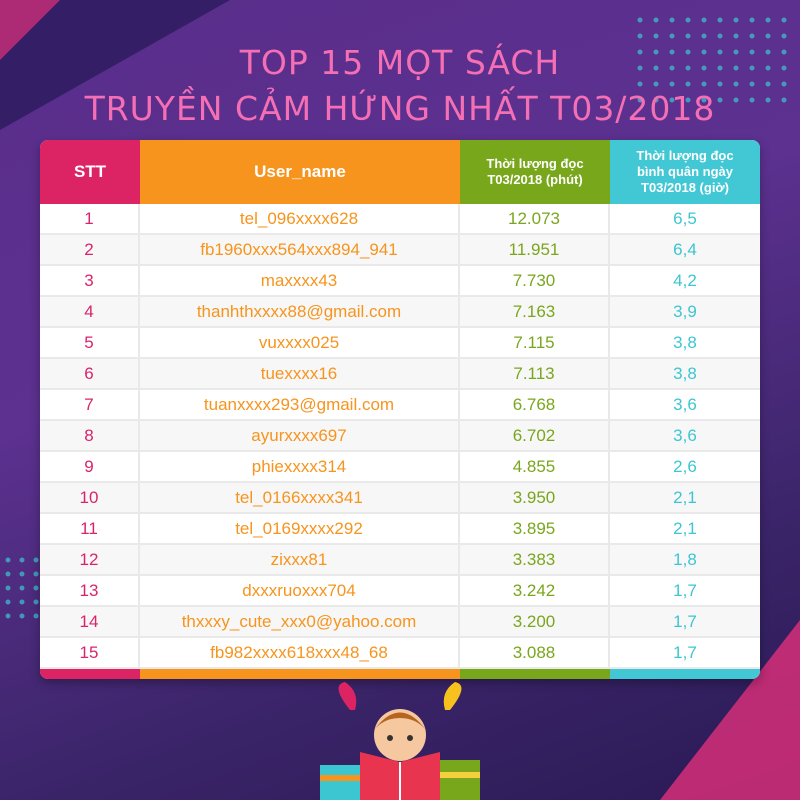 The image size is (800, 800). I want to click on cell-stt: 1, so click(90, 218).